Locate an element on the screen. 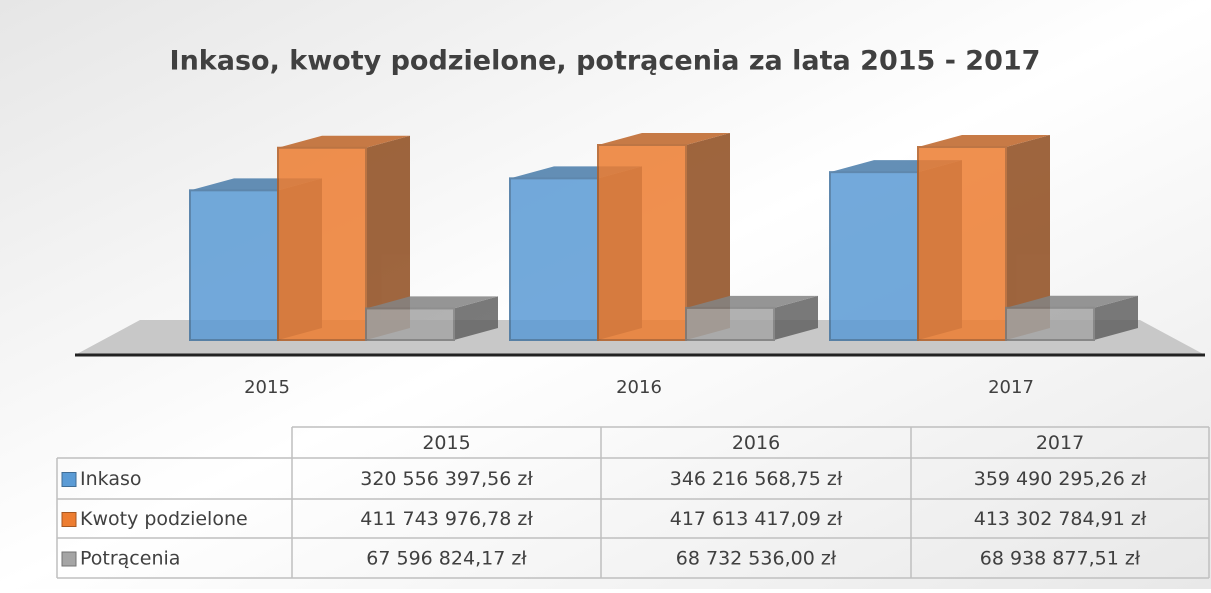 This screenshot has height=593, width=1211. legend-label: Potrącenia is located at coordinates (130, 559).